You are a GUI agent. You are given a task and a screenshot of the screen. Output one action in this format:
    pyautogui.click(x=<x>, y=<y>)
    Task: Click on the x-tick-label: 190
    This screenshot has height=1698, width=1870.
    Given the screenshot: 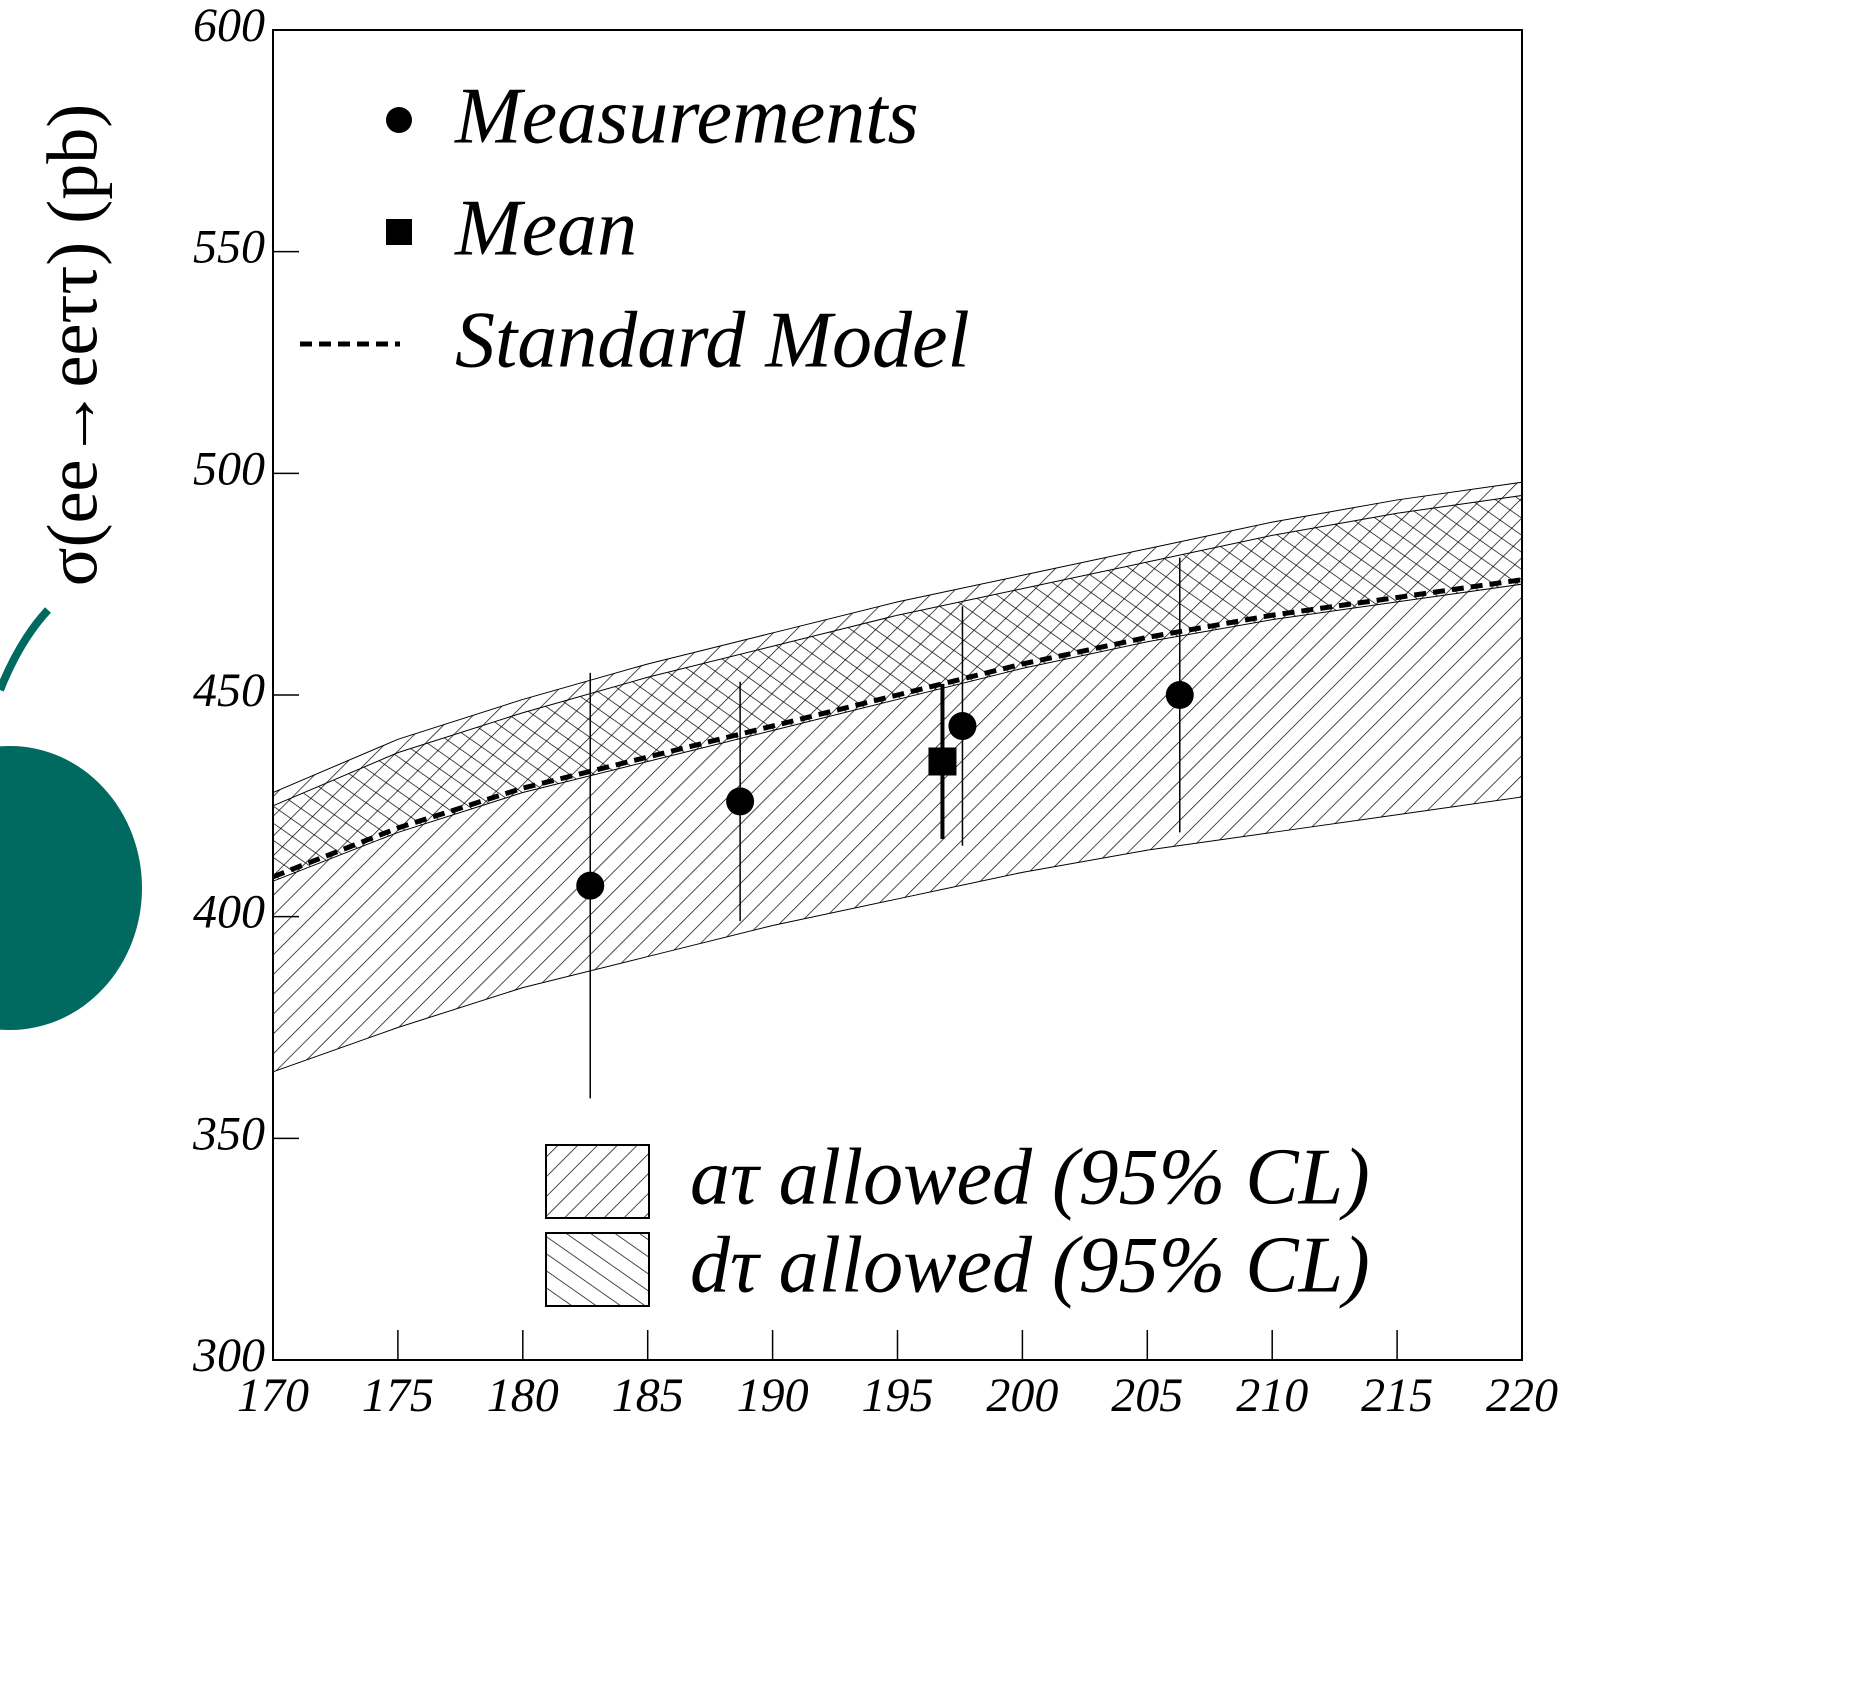 What is the action you would take?
    pyautogui.click(x=773, y=1395)
    